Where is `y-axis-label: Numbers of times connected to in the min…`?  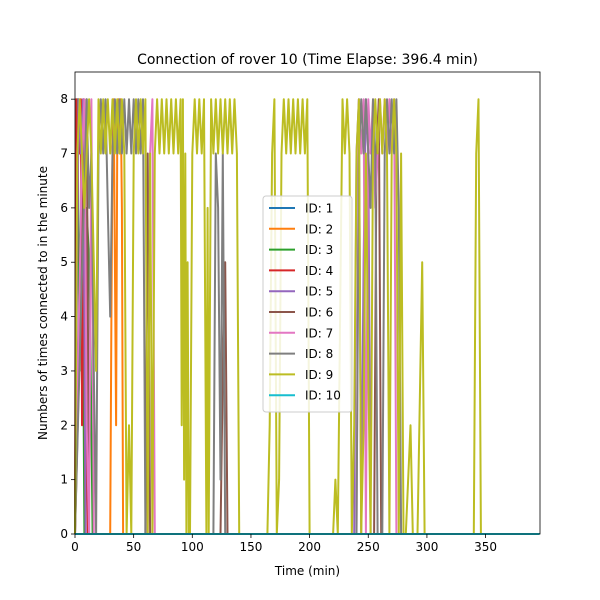
y-axis-label: Numbers of times connected to in the min… is located at coordinates (43, 303).